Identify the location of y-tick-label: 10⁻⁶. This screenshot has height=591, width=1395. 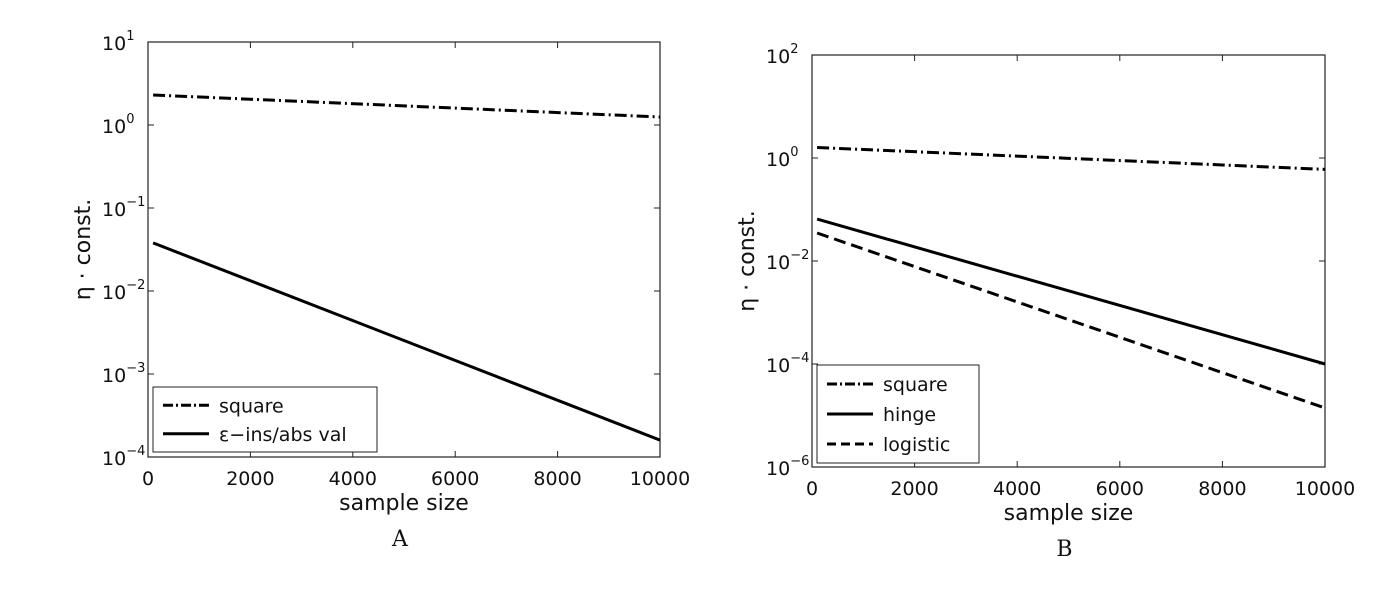
(787, 467).